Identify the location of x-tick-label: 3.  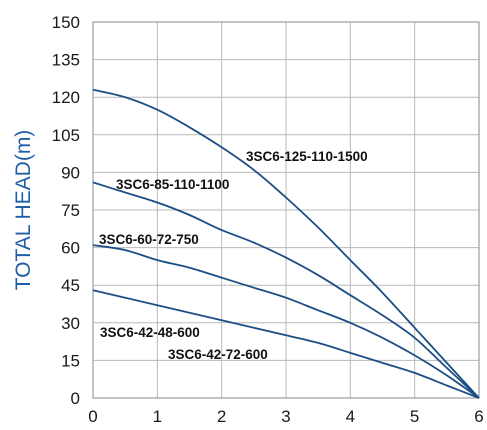
(285, 416).